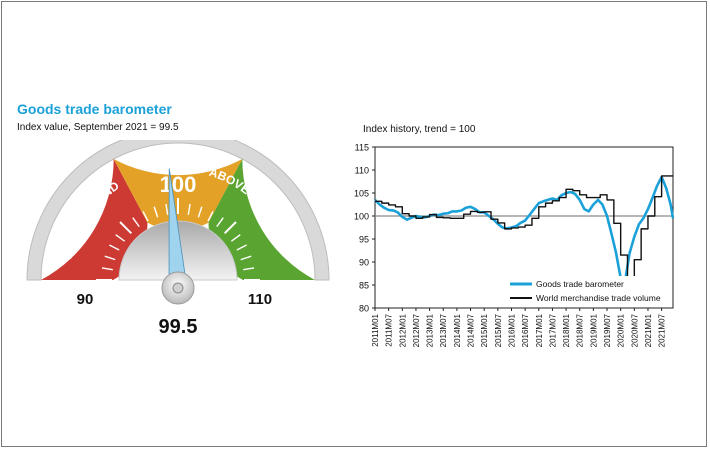 This screenshot has height=450, width=710. Describe the element at coordinates (364, 228) in the screenshot. I see `chart-y-ticks: 80 85 90 95 100 105 110 115` at that location.